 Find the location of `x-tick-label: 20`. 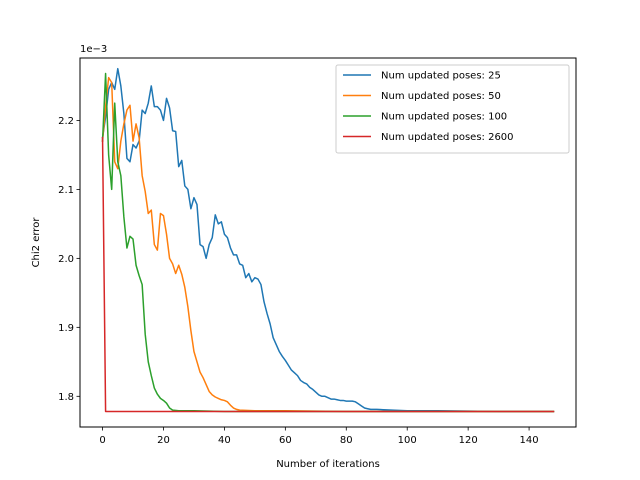

x-tick-label: 20 is located at coordinates (163, 440).